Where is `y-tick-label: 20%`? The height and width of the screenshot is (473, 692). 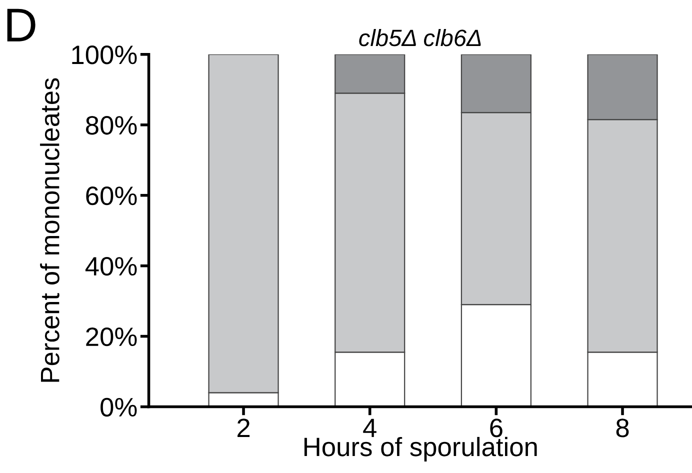 y-tick-label: 20% is located at coordinates (111, 336).